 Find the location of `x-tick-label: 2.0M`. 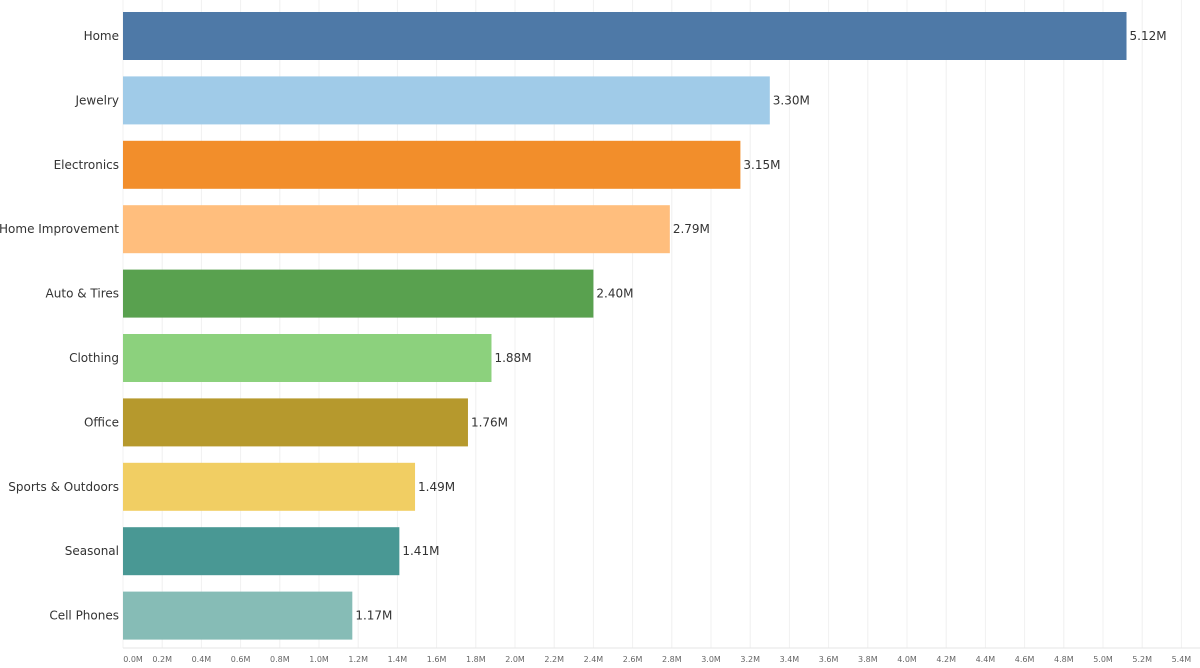

x-tick-label: 2.0M is located at coordinates (515, 659).